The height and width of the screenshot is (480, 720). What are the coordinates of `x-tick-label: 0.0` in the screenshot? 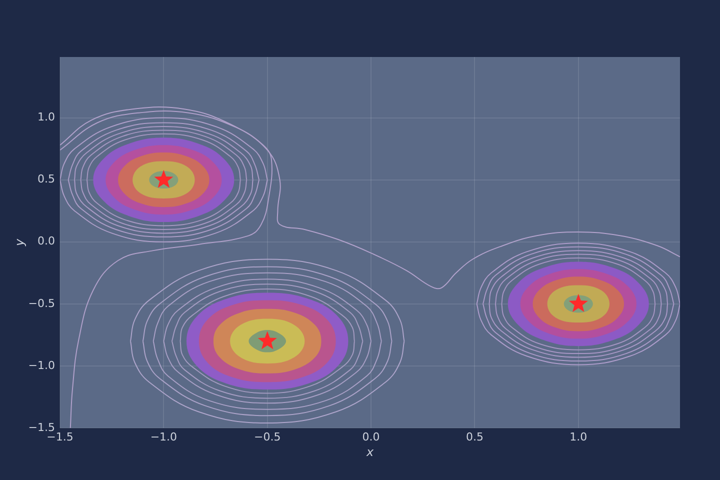 It's located at (371, 437).